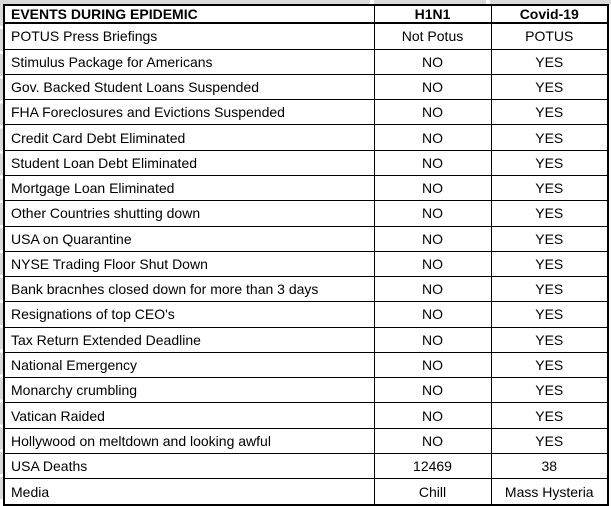 The width and height of the screenshot is (611, 506). Describe the element at coordinates (189, 112) in the screenshot. I see `event-cell: FHA Foreclosures and Evictions Suspended` at that location.